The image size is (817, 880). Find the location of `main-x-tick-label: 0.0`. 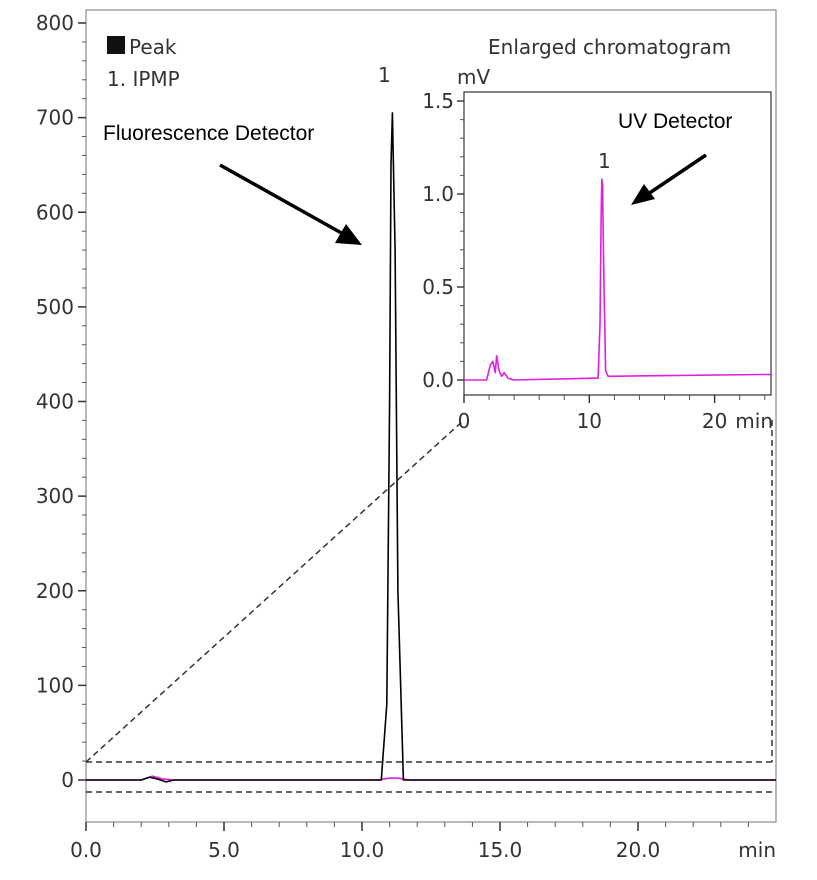

main-x-tick-label: 0.0 is located at coordinates (86, 850).